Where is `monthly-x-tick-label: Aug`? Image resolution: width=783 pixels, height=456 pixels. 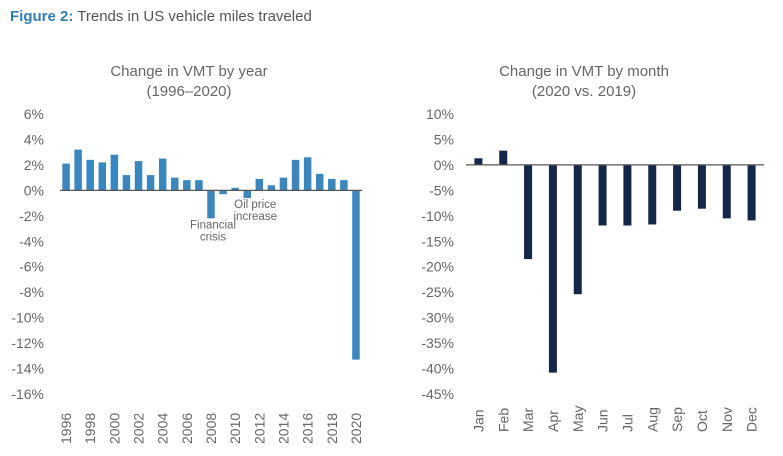 monthly-x-tick-label: Aug is located at coordinates (652, 419).